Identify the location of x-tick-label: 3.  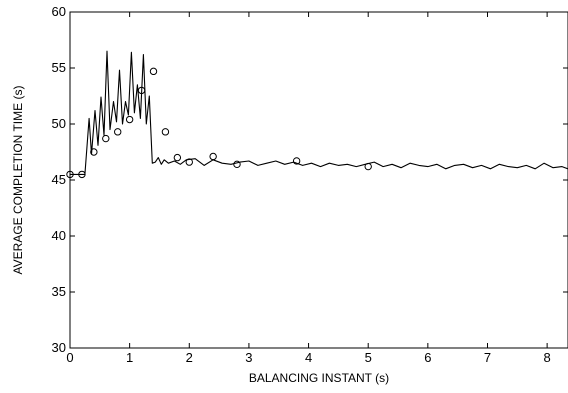
(248, 357).